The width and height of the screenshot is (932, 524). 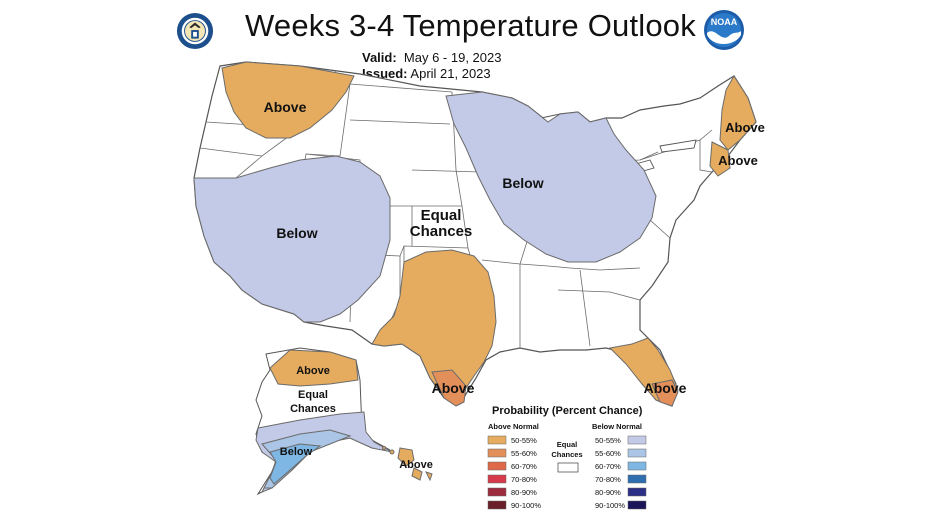 What do you see at coordinates (296, 452) in the screenshot?
I see `alaska-below-label: Below` at bounding box center [296, 452].